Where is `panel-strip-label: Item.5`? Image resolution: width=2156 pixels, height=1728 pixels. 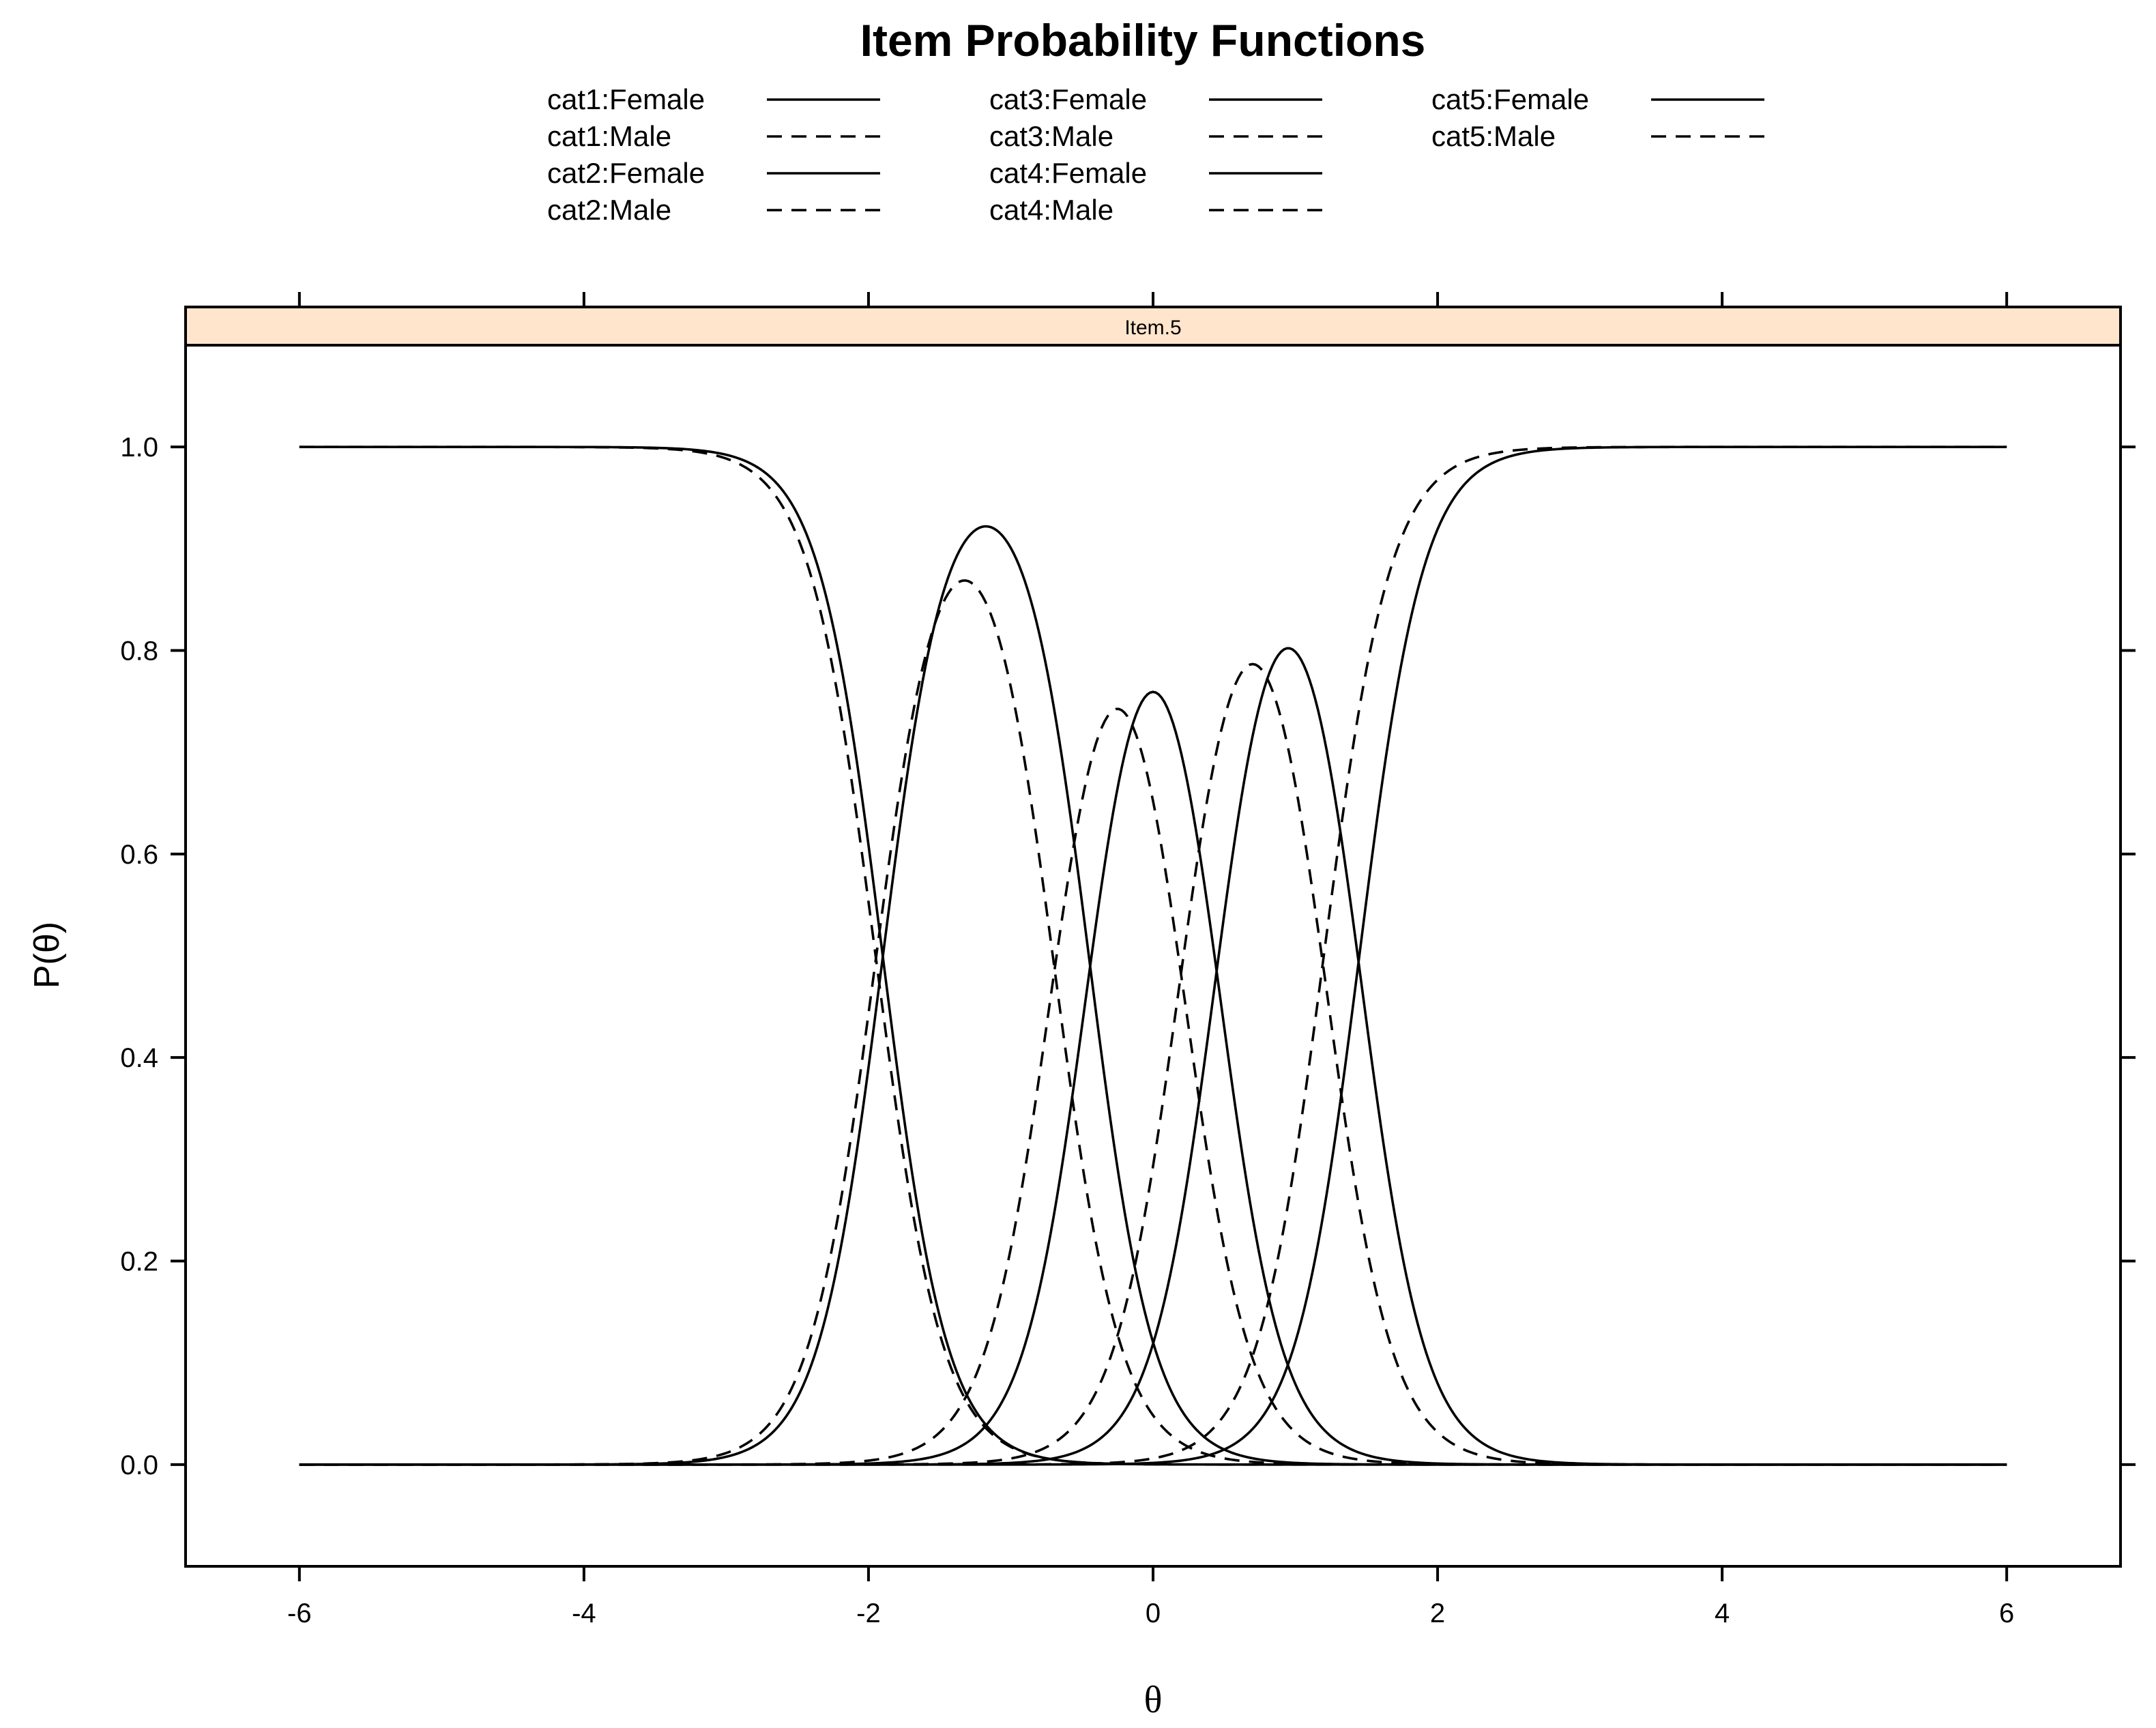
panel-strip-label: Item.5 is located at coordinates (1152, 328).